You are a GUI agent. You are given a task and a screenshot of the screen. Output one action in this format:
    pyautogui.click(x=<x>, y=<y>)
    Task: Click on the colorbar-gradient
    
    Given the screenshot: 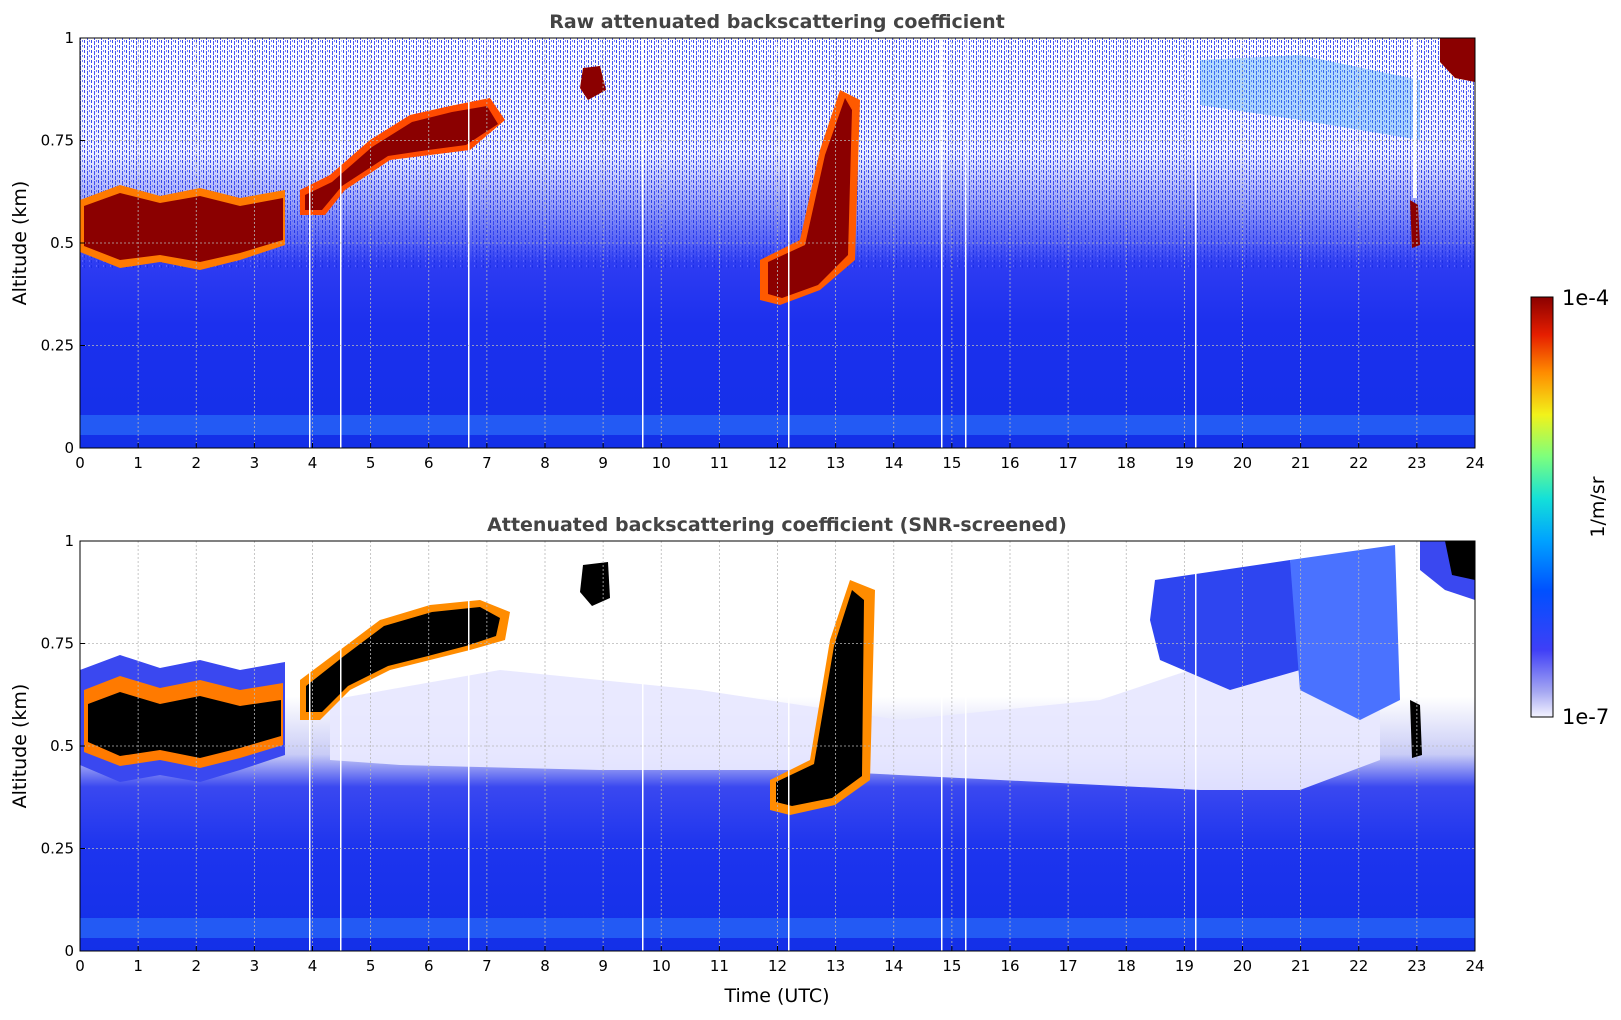 What is the action you would take?
    pyautogui.click(x=1542, y=507)
    